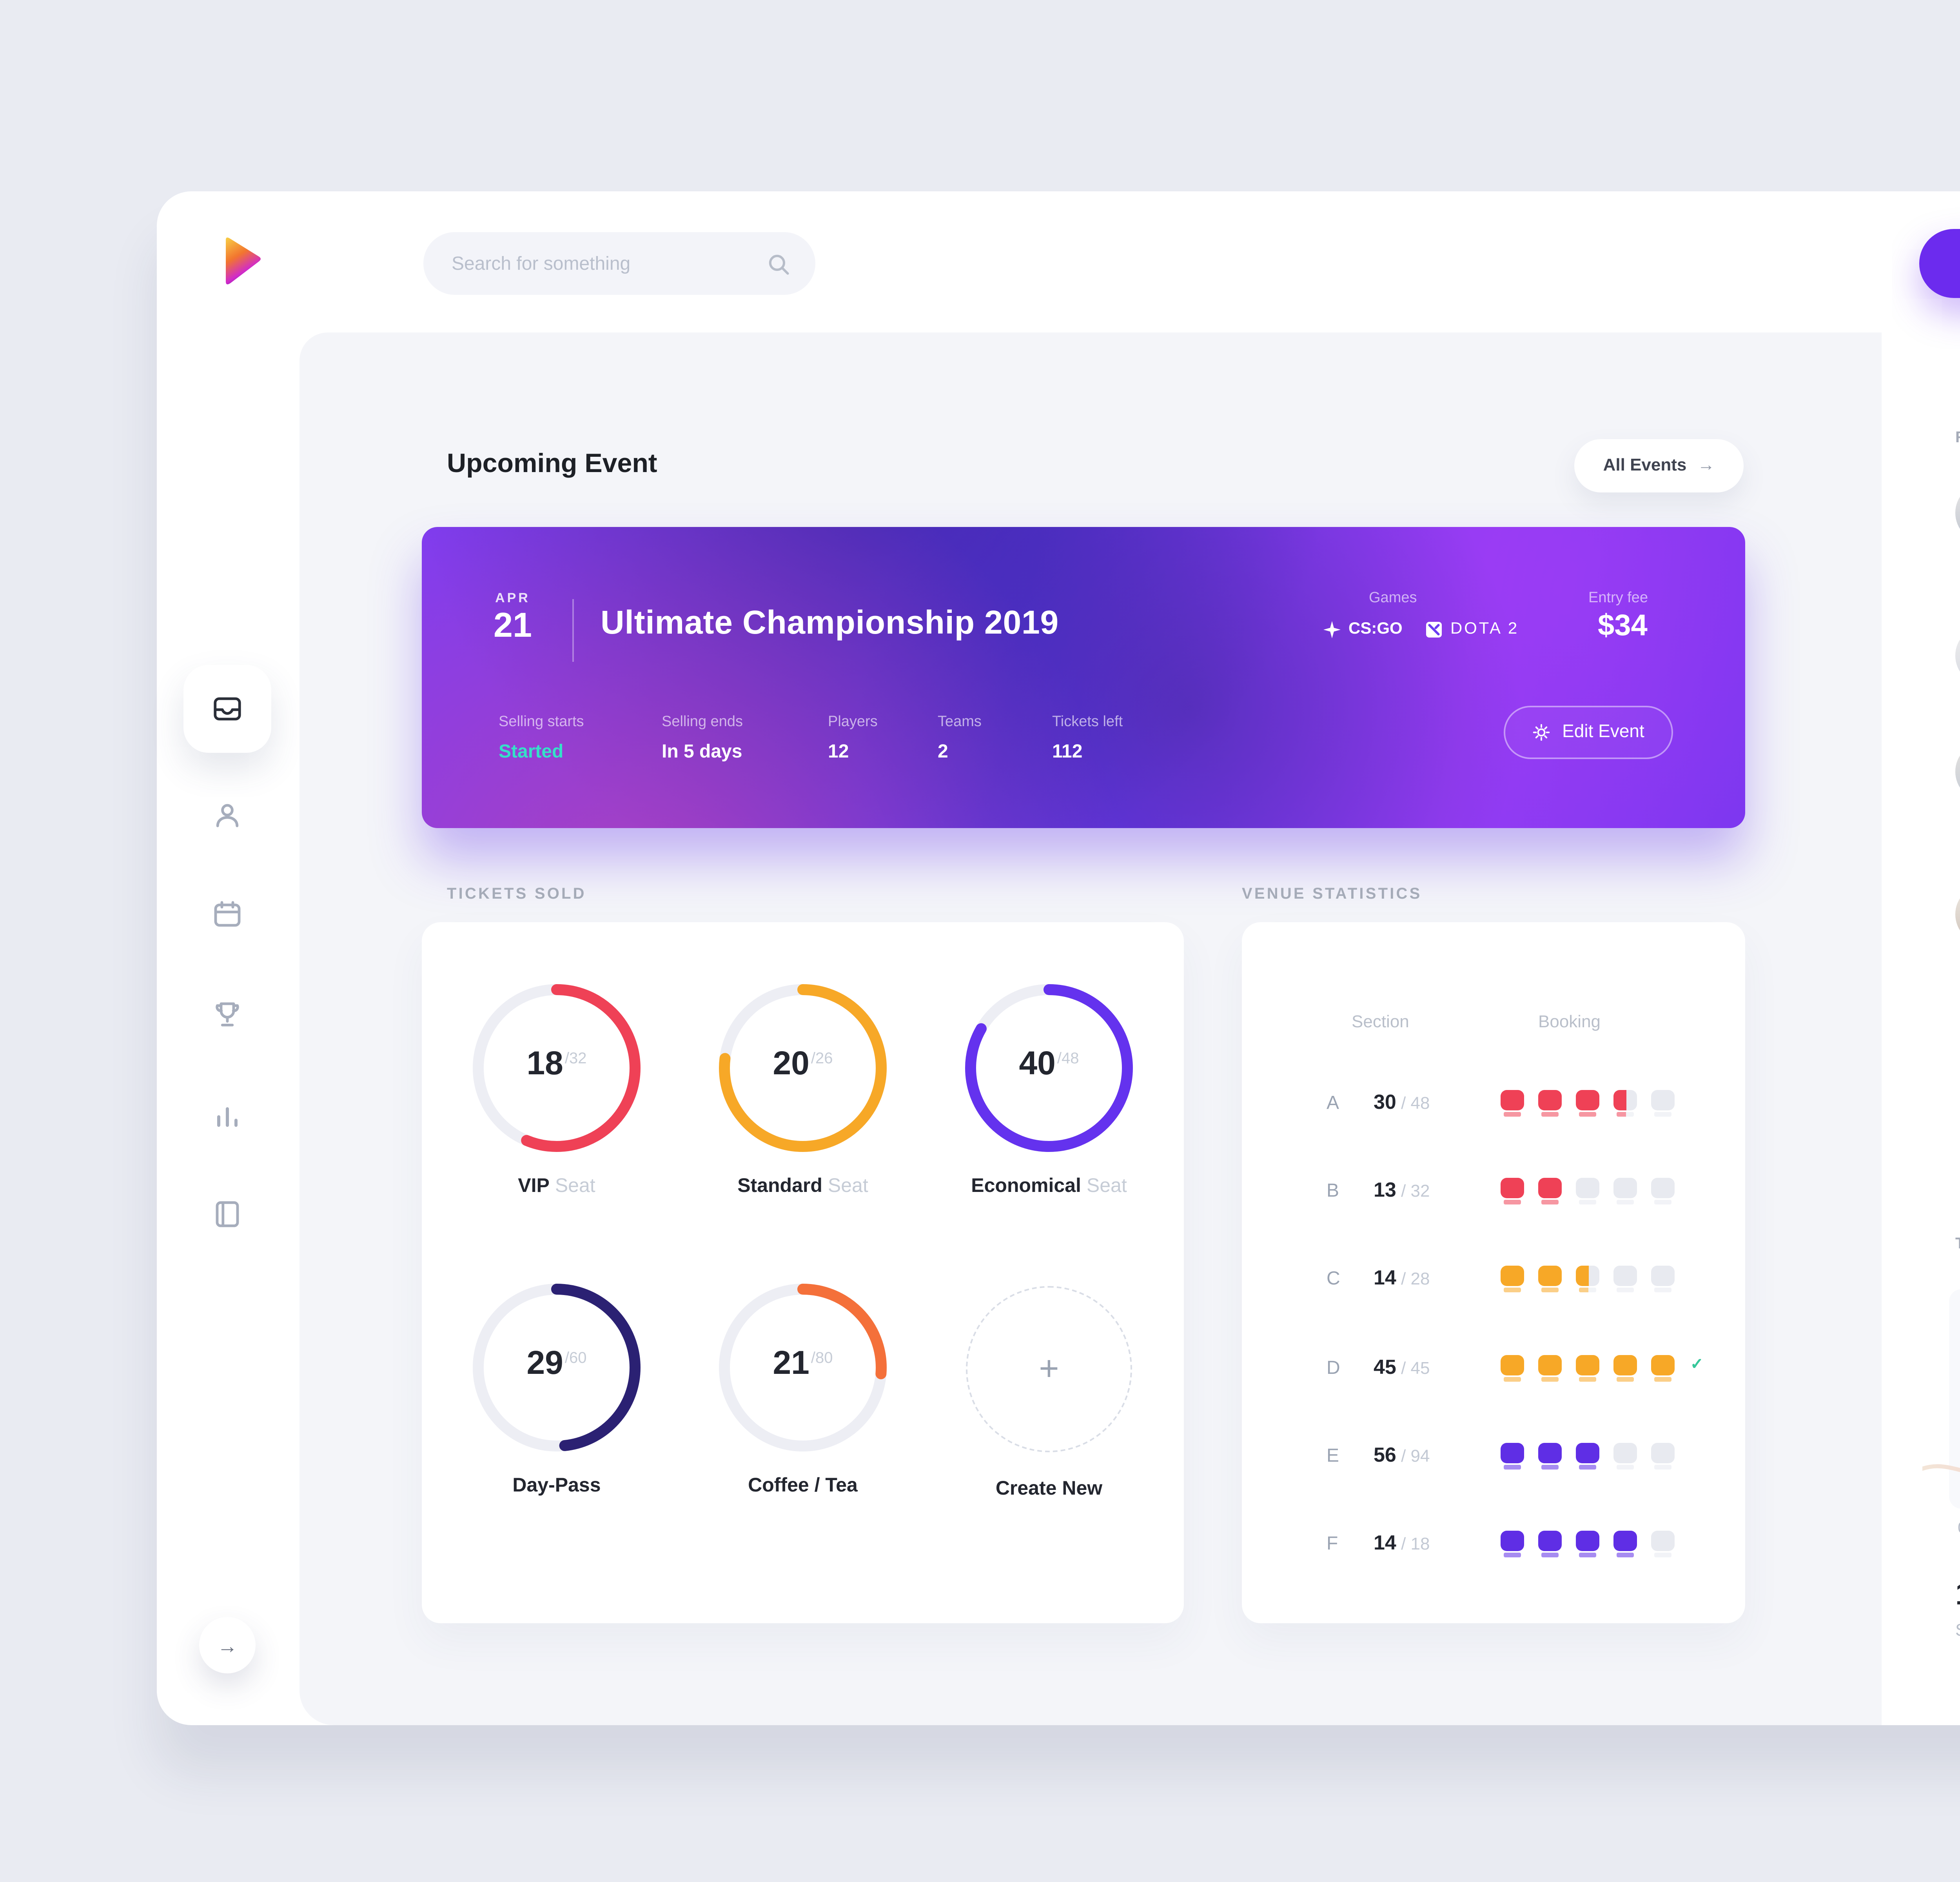  Describe the element at coordinates (228, 1014) in the screenshot. I see `sidebar-item-tournaments` at that location.